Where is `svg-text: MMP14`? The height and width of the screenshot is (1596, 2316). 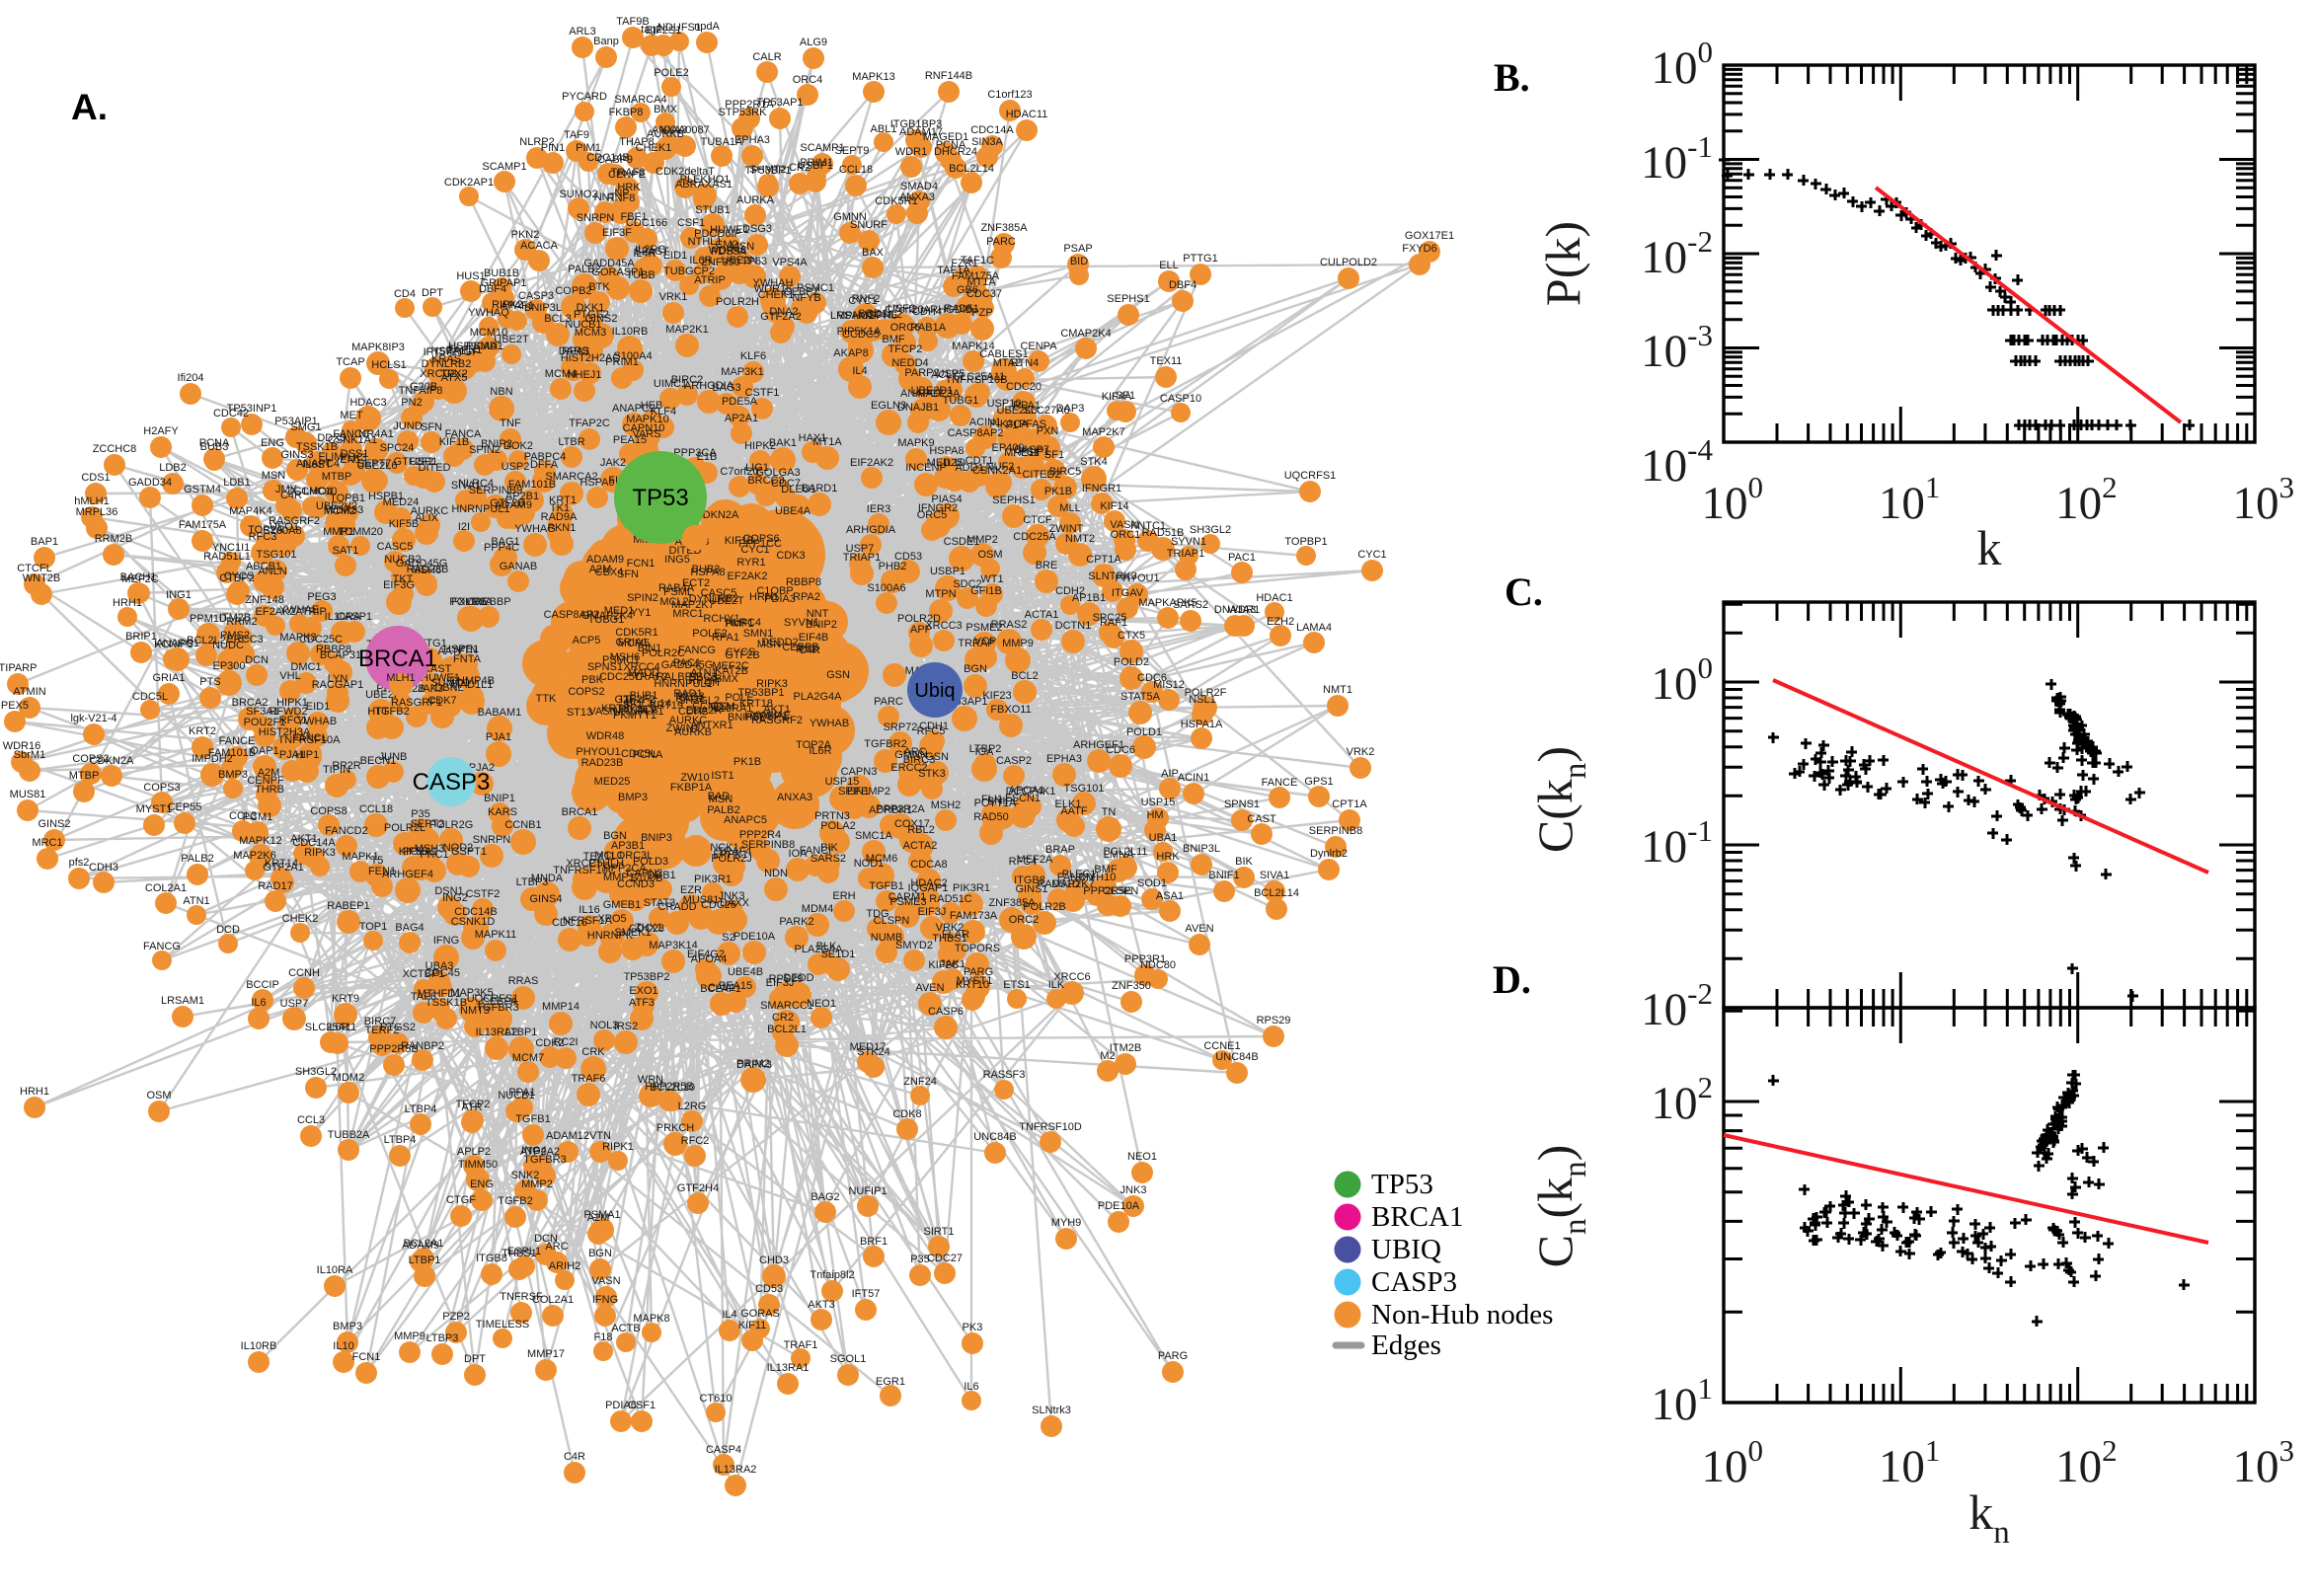 svg-text: MMP14 is located at coordinates (560, 1007).